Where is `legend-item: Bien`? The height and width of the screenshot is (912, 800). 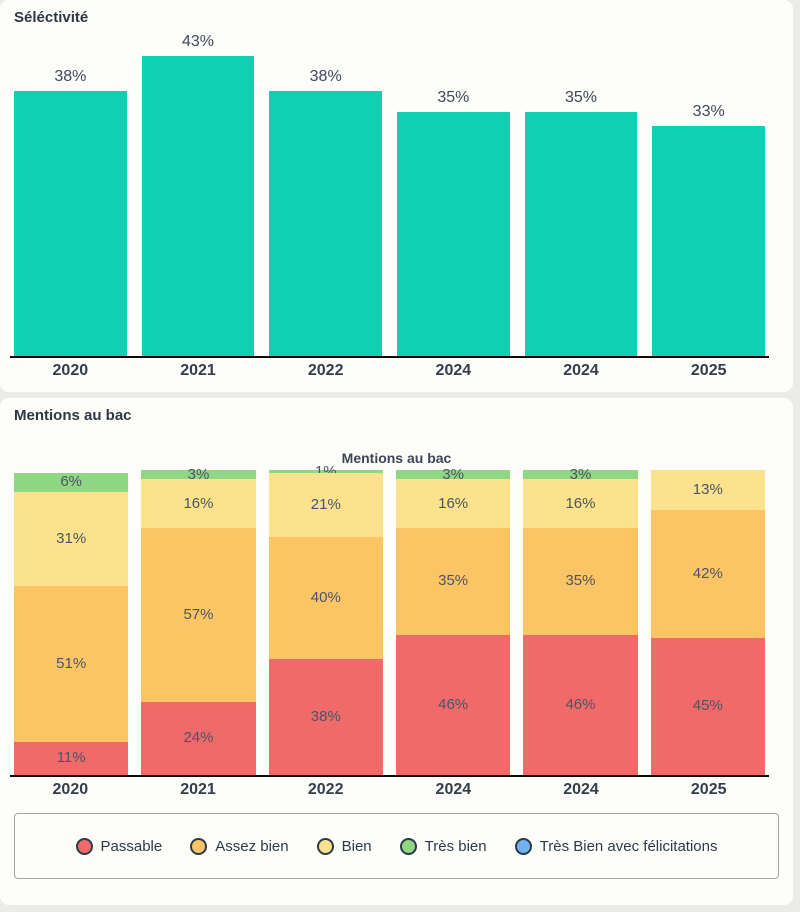 legend-item: Bien is located at coordinates (344, 846).